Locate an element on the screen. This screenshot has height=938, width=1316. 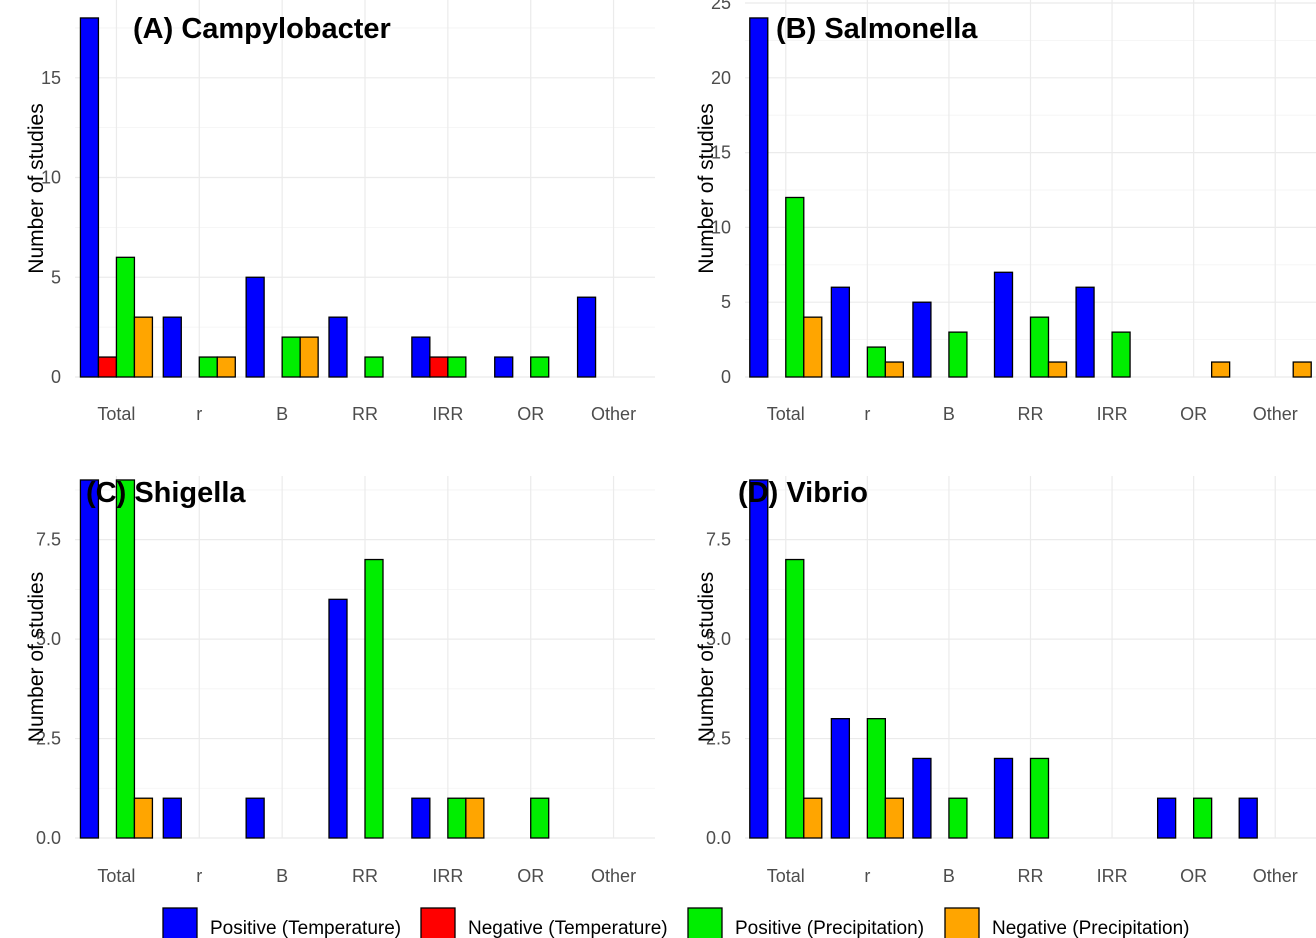
legend-item: Positive (Temperature) is located at coordinates (281, 922).